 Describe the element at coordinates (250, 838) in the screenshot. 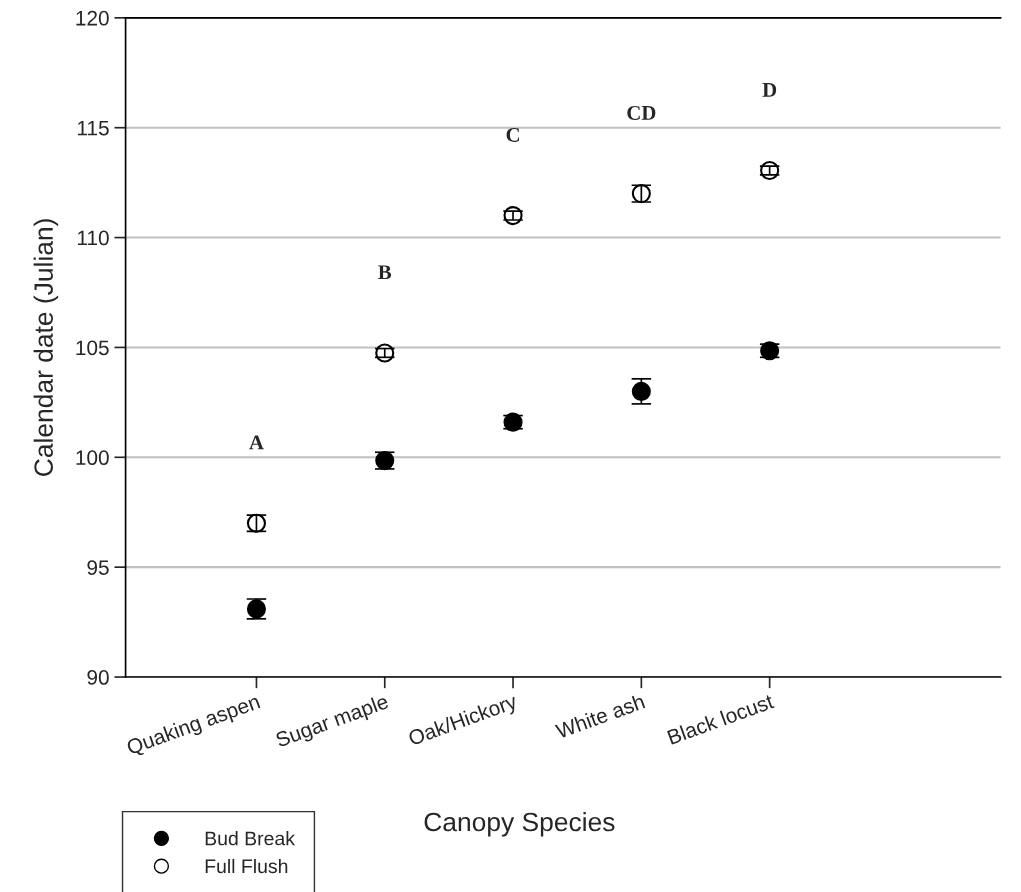

I see `legend-label: Bud Break` at that location.